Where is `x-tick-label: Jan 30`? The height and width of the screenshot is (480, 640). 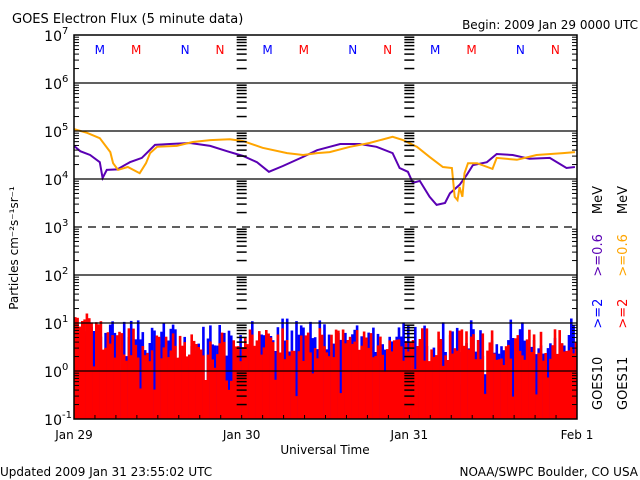
x-tick-label: Jan 30 is located at coordinates (241, 435).